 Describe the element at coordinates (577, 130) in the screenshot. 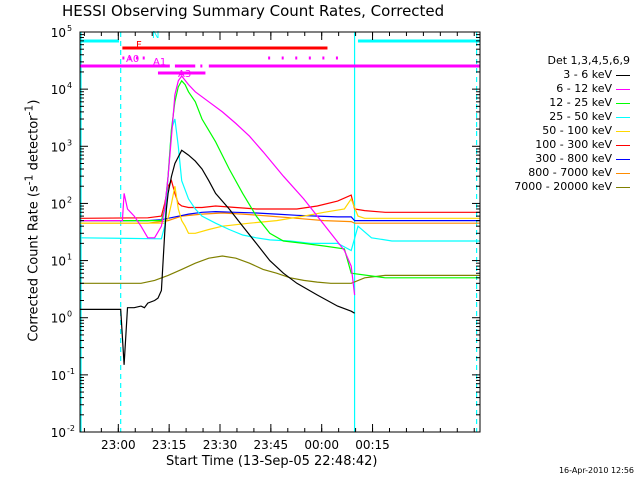

I see `legend-label: 50 - 100 keV` at that location.